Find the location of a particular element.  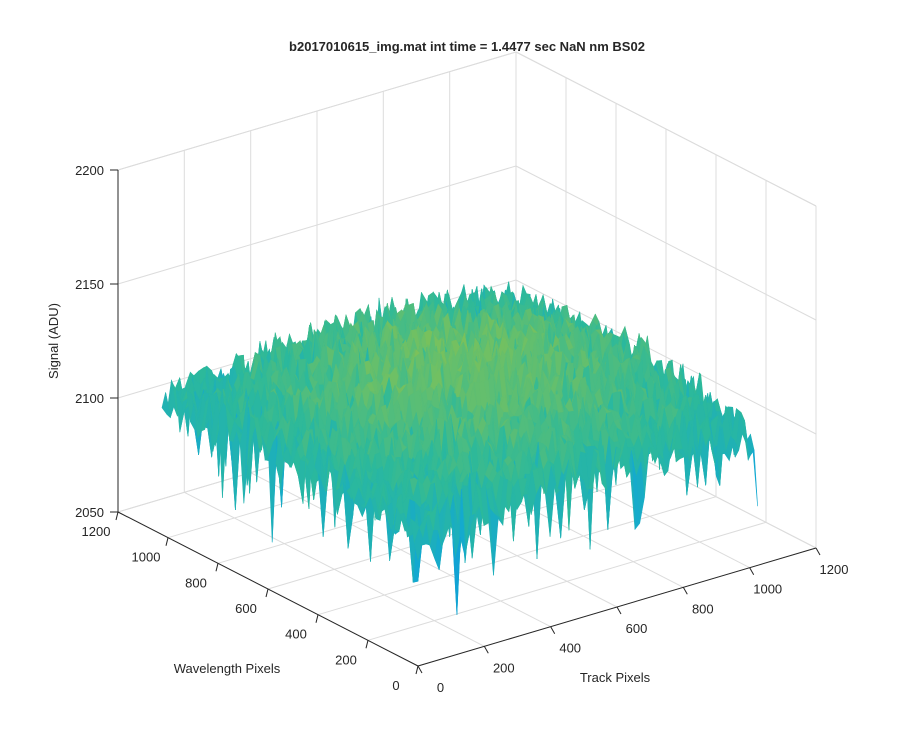

back-top-edge is located at coordinates (317, 111).